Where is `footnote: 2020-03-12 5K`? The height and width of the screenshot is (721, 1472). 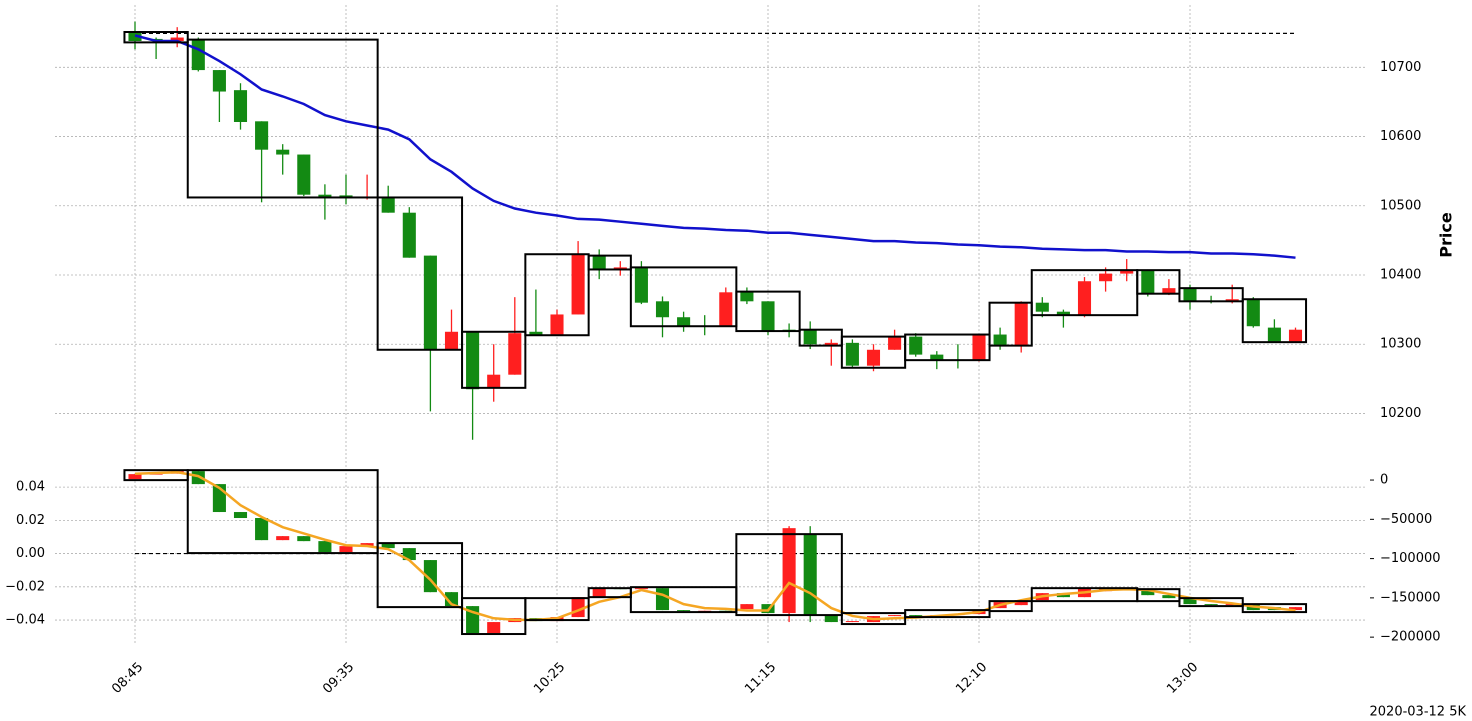 footnote: 2020-03-12 5K is located at coordinates (1418, 712).